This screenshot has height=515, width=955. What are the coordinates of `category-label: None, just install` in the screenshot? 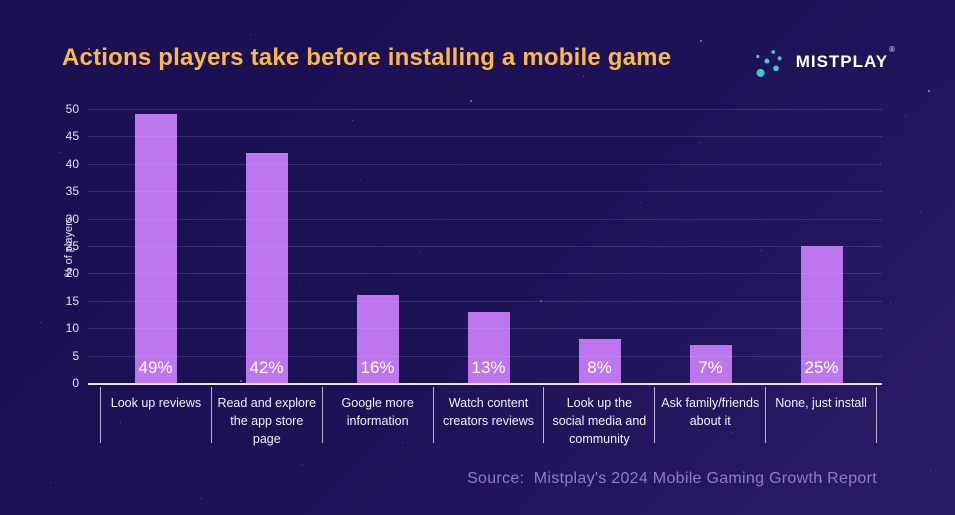 It's located at (821, 415).